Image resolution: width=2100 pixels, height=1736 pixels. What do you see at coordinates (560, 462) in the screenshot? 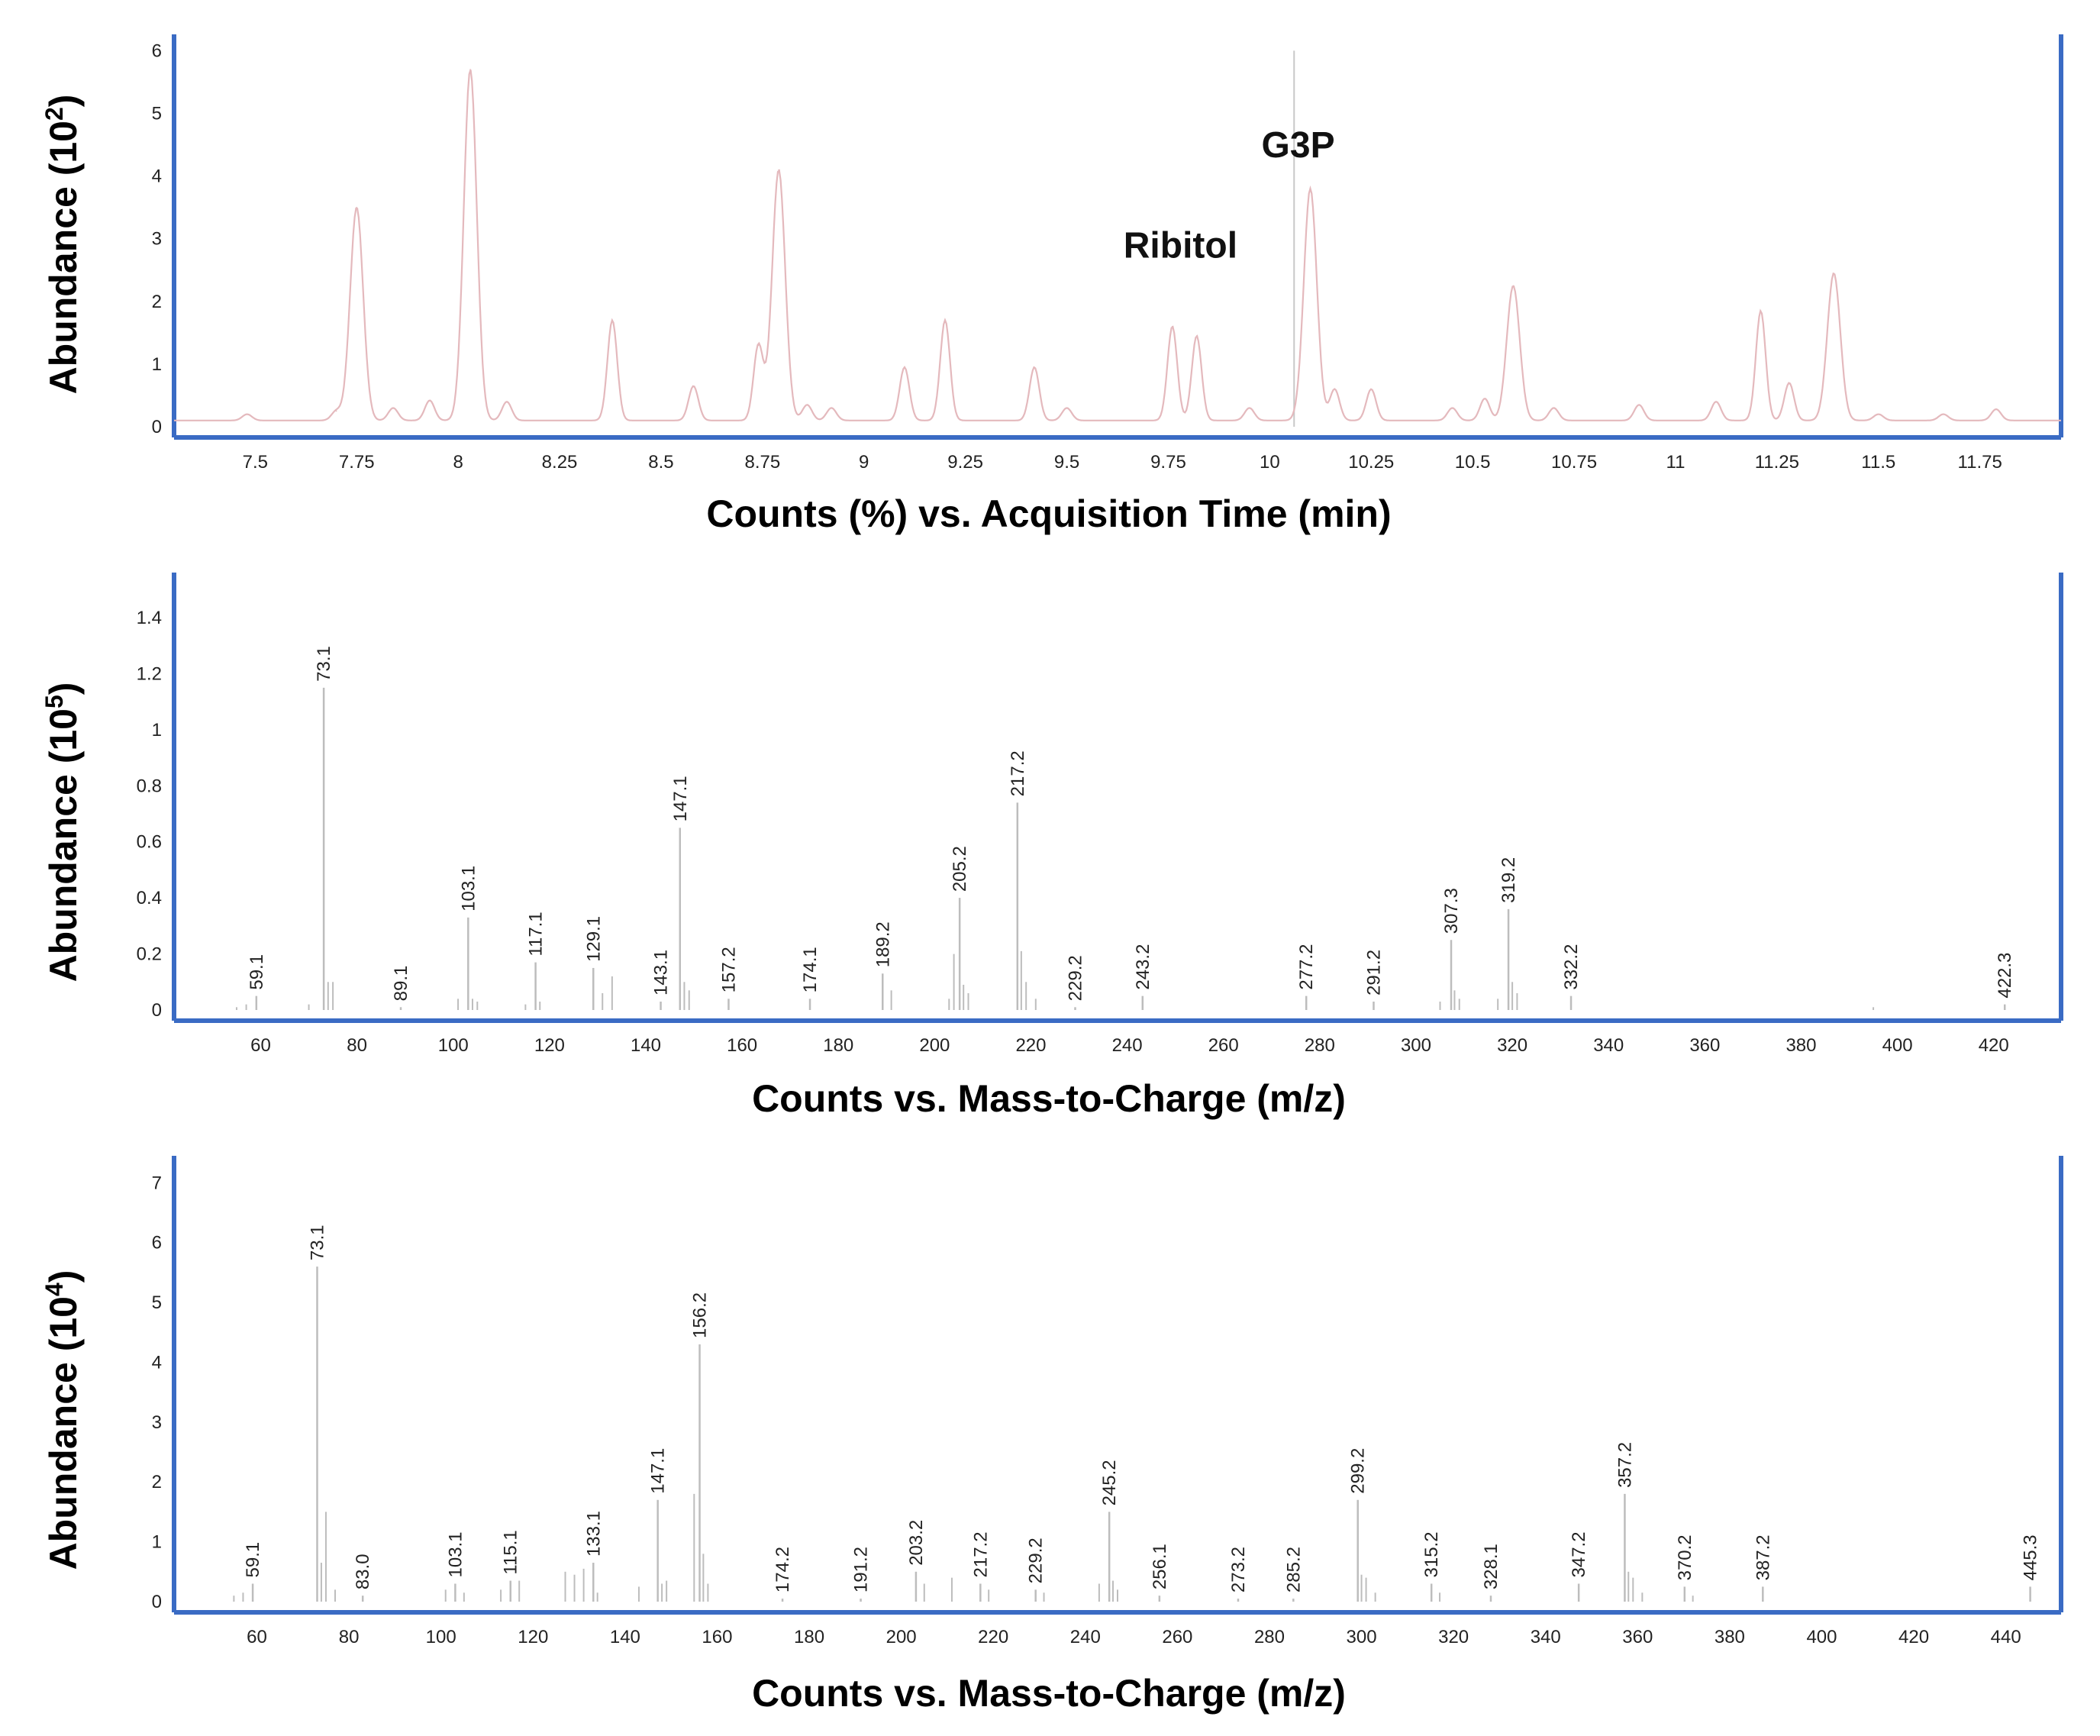
I see `x-tick-label: 8.25` at bounding box center [560, 462].